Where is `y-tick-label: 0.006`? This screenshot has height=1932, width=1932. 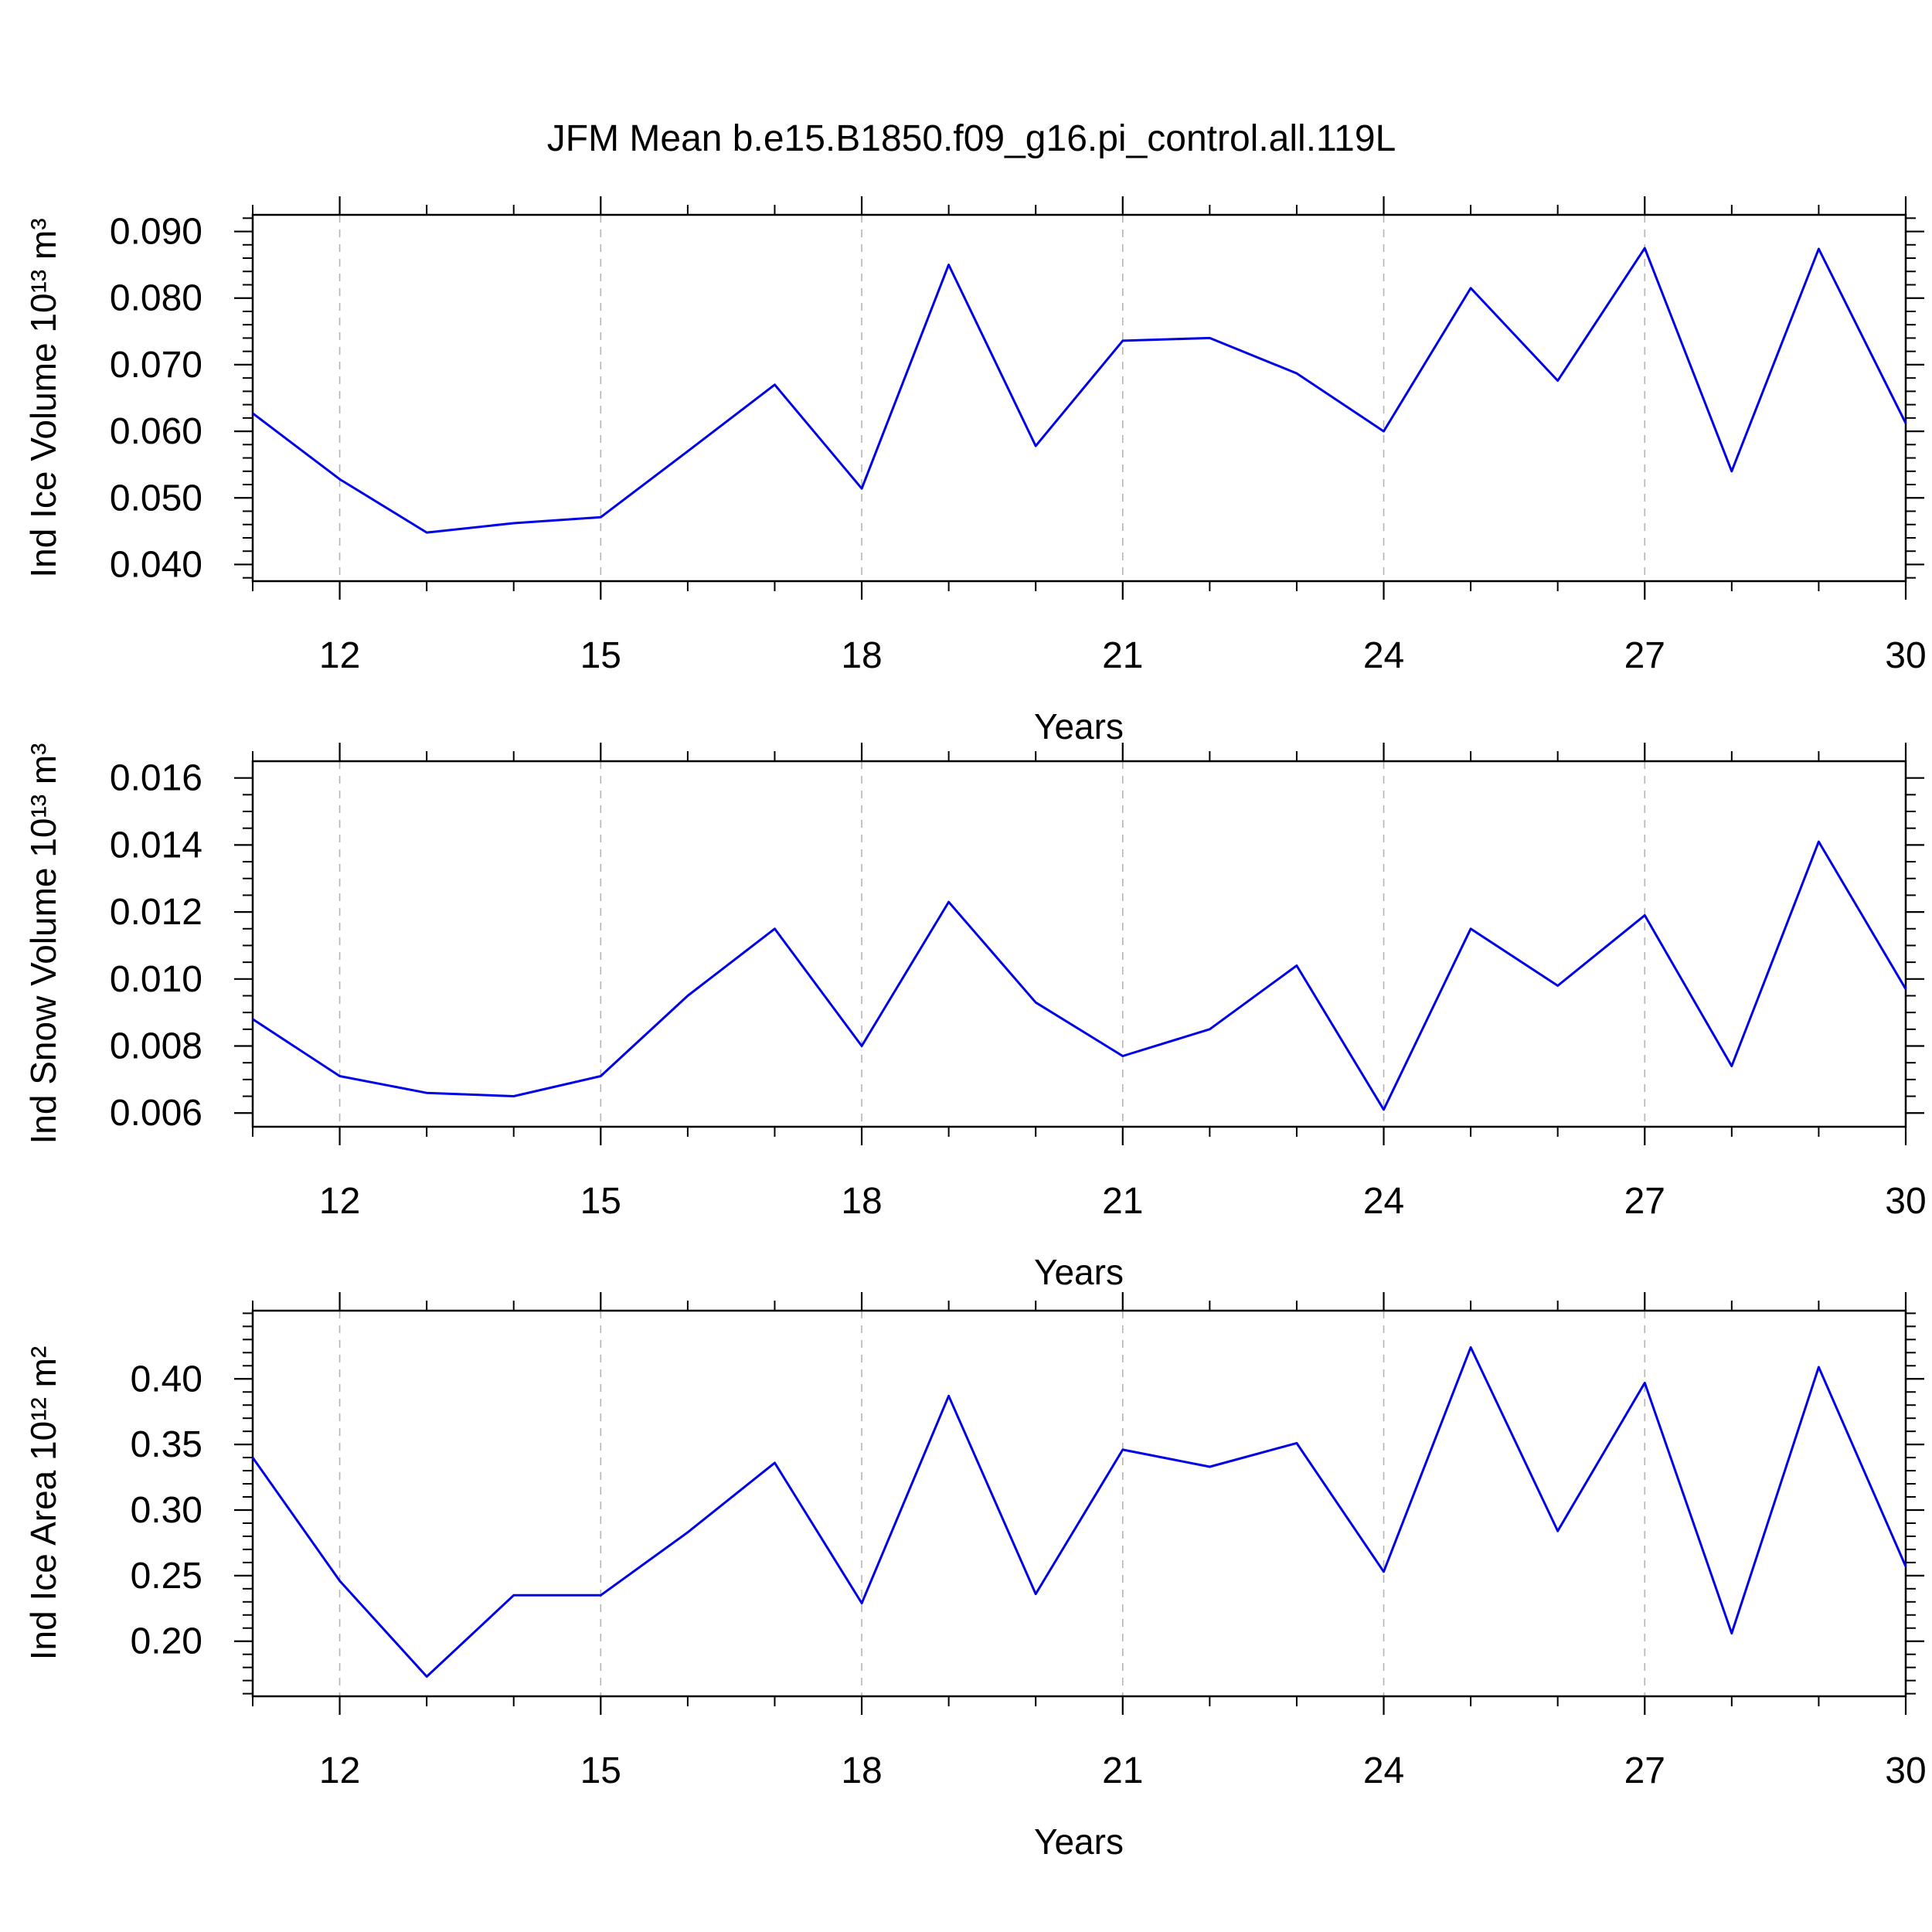 y-tick-label: 0.006 is located at coordinates (156, 1113).